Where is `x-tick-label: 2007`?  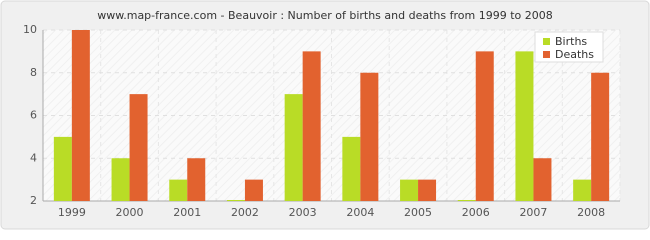
x-tick-label: 2007 is located at coordinates (533, 212).